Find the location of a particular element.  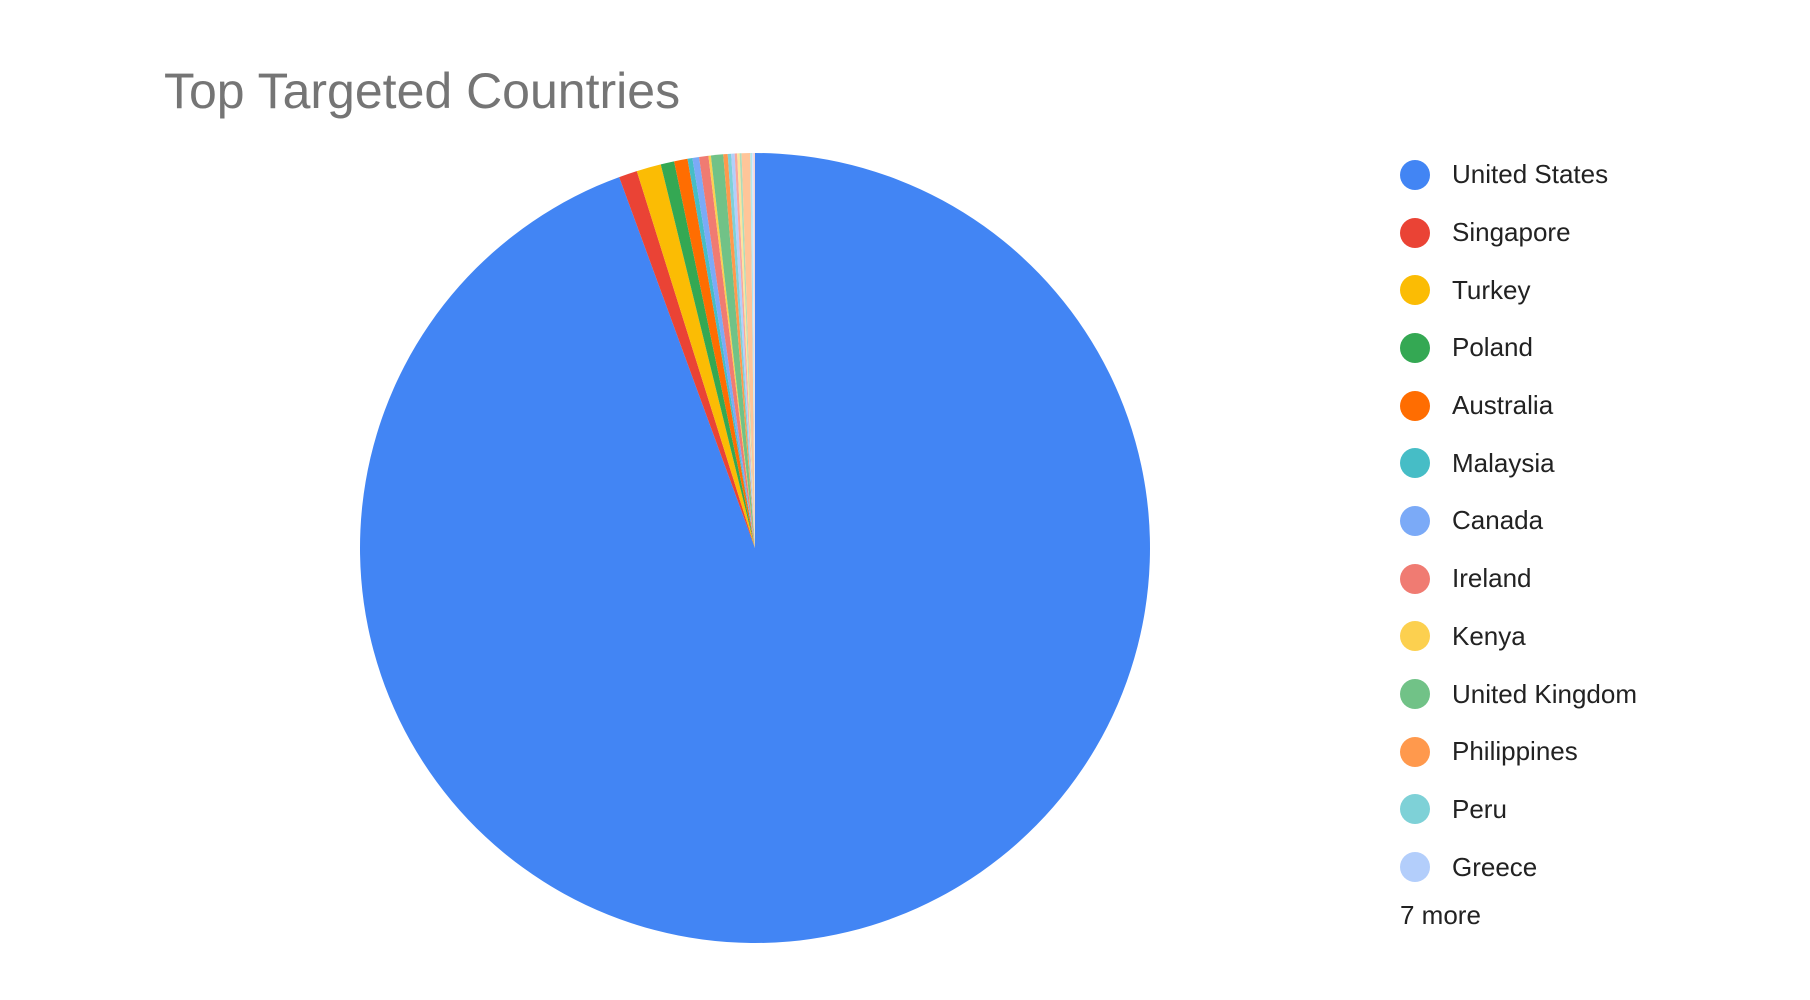

legend-label: Australia is located at coordinates (1503, 405).